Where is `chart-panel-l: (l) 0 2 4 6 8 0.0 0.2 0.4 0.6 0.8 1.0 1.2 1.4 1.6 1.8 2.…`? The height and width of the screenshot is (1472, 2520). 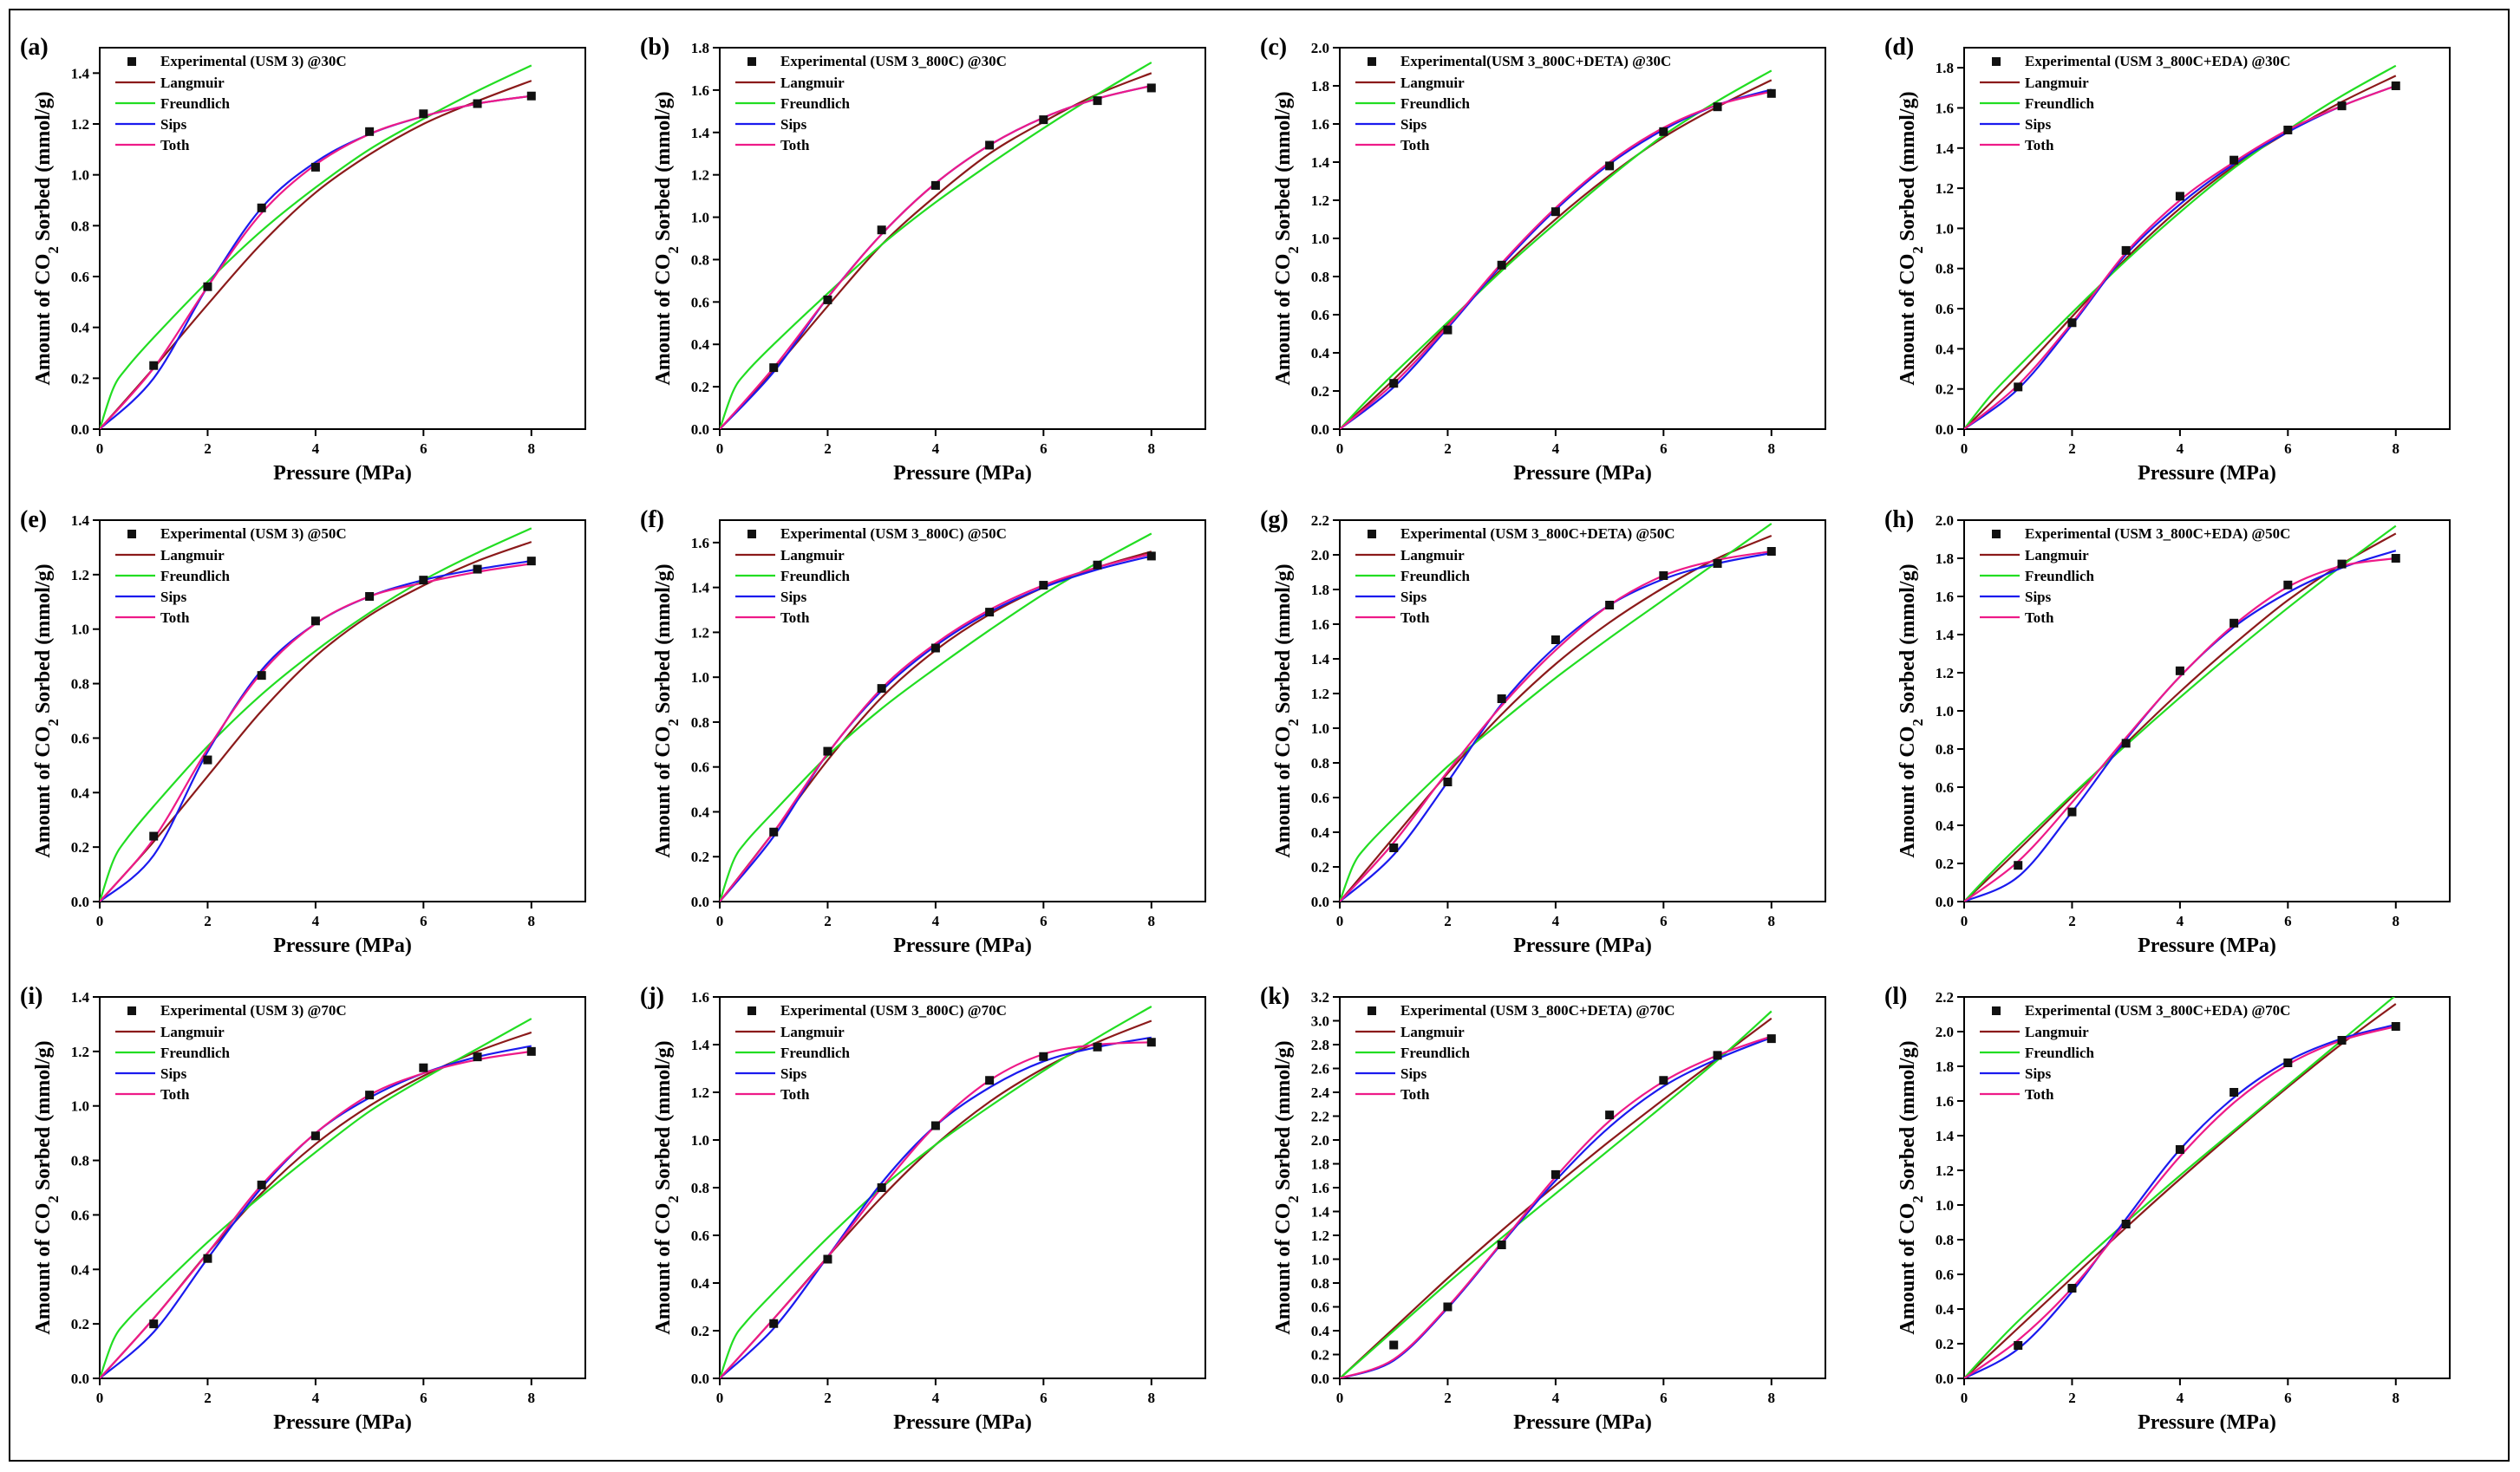 chart-panel-l: (l) 0 2 4 6 8 0.0 0.2 0.4 0.6 0.8 1.0 1.2 1.4 1.6 1.8 2.… is located at coordinates (2167, 1208).